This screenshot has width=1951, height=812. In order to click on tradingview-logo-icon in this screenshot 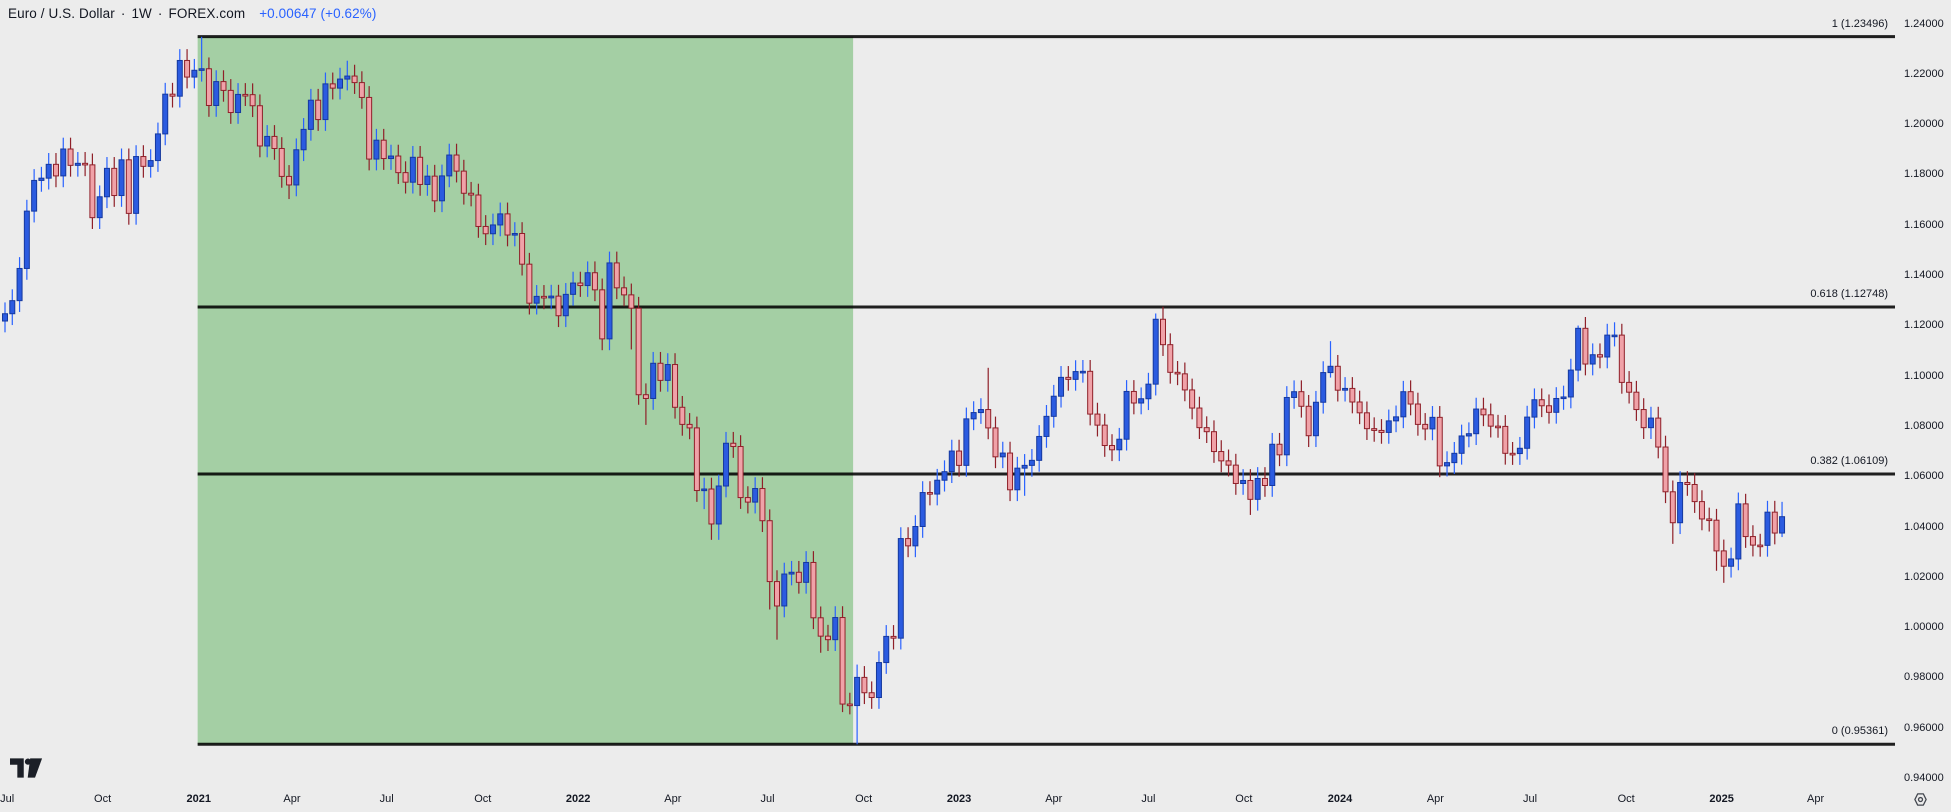, I will do `click(26, 768)`.